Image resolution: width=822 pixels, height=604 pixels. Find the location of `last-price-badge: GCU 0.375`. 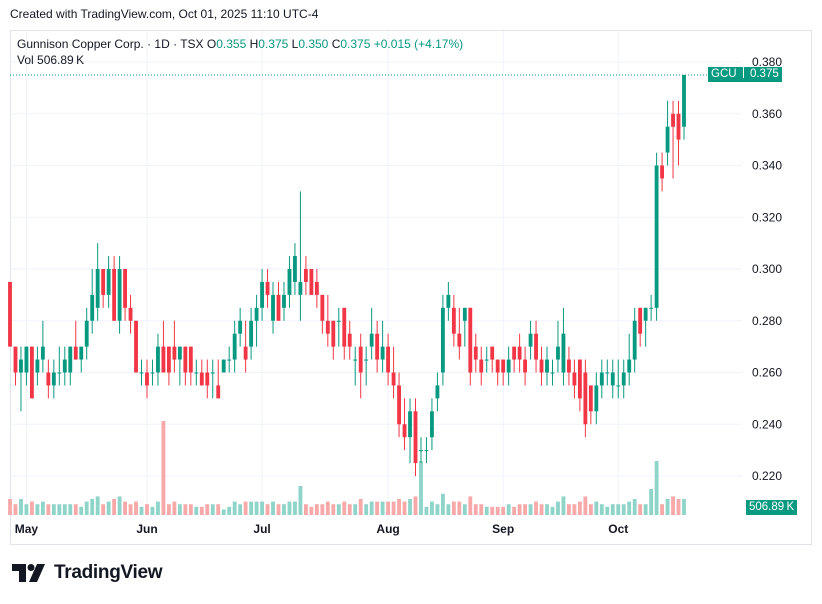

last-price-badge: GCU 0.375 is located at coordinates (745, 74).